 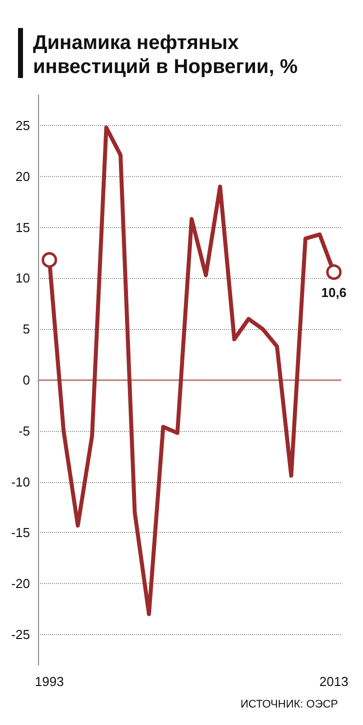 I want to click on y-tick-label: 0, so click(x=26, y=380).